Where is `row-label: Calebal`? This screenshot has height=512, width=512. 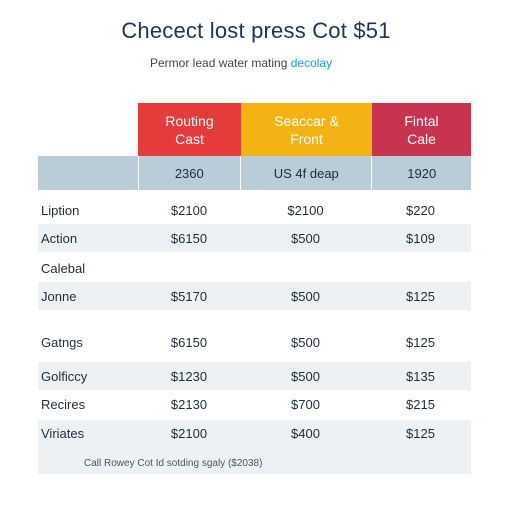 row-label: Calebal is located at coordinates (63, 268).